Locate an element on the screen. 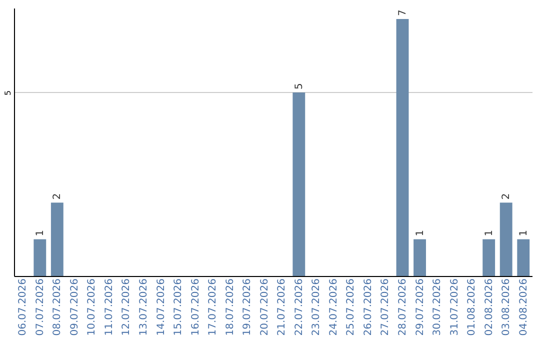 The width and height of the screenshot is (540, 340). x-tick-label: 15.07.2026 is located at coordinates (178, 307).